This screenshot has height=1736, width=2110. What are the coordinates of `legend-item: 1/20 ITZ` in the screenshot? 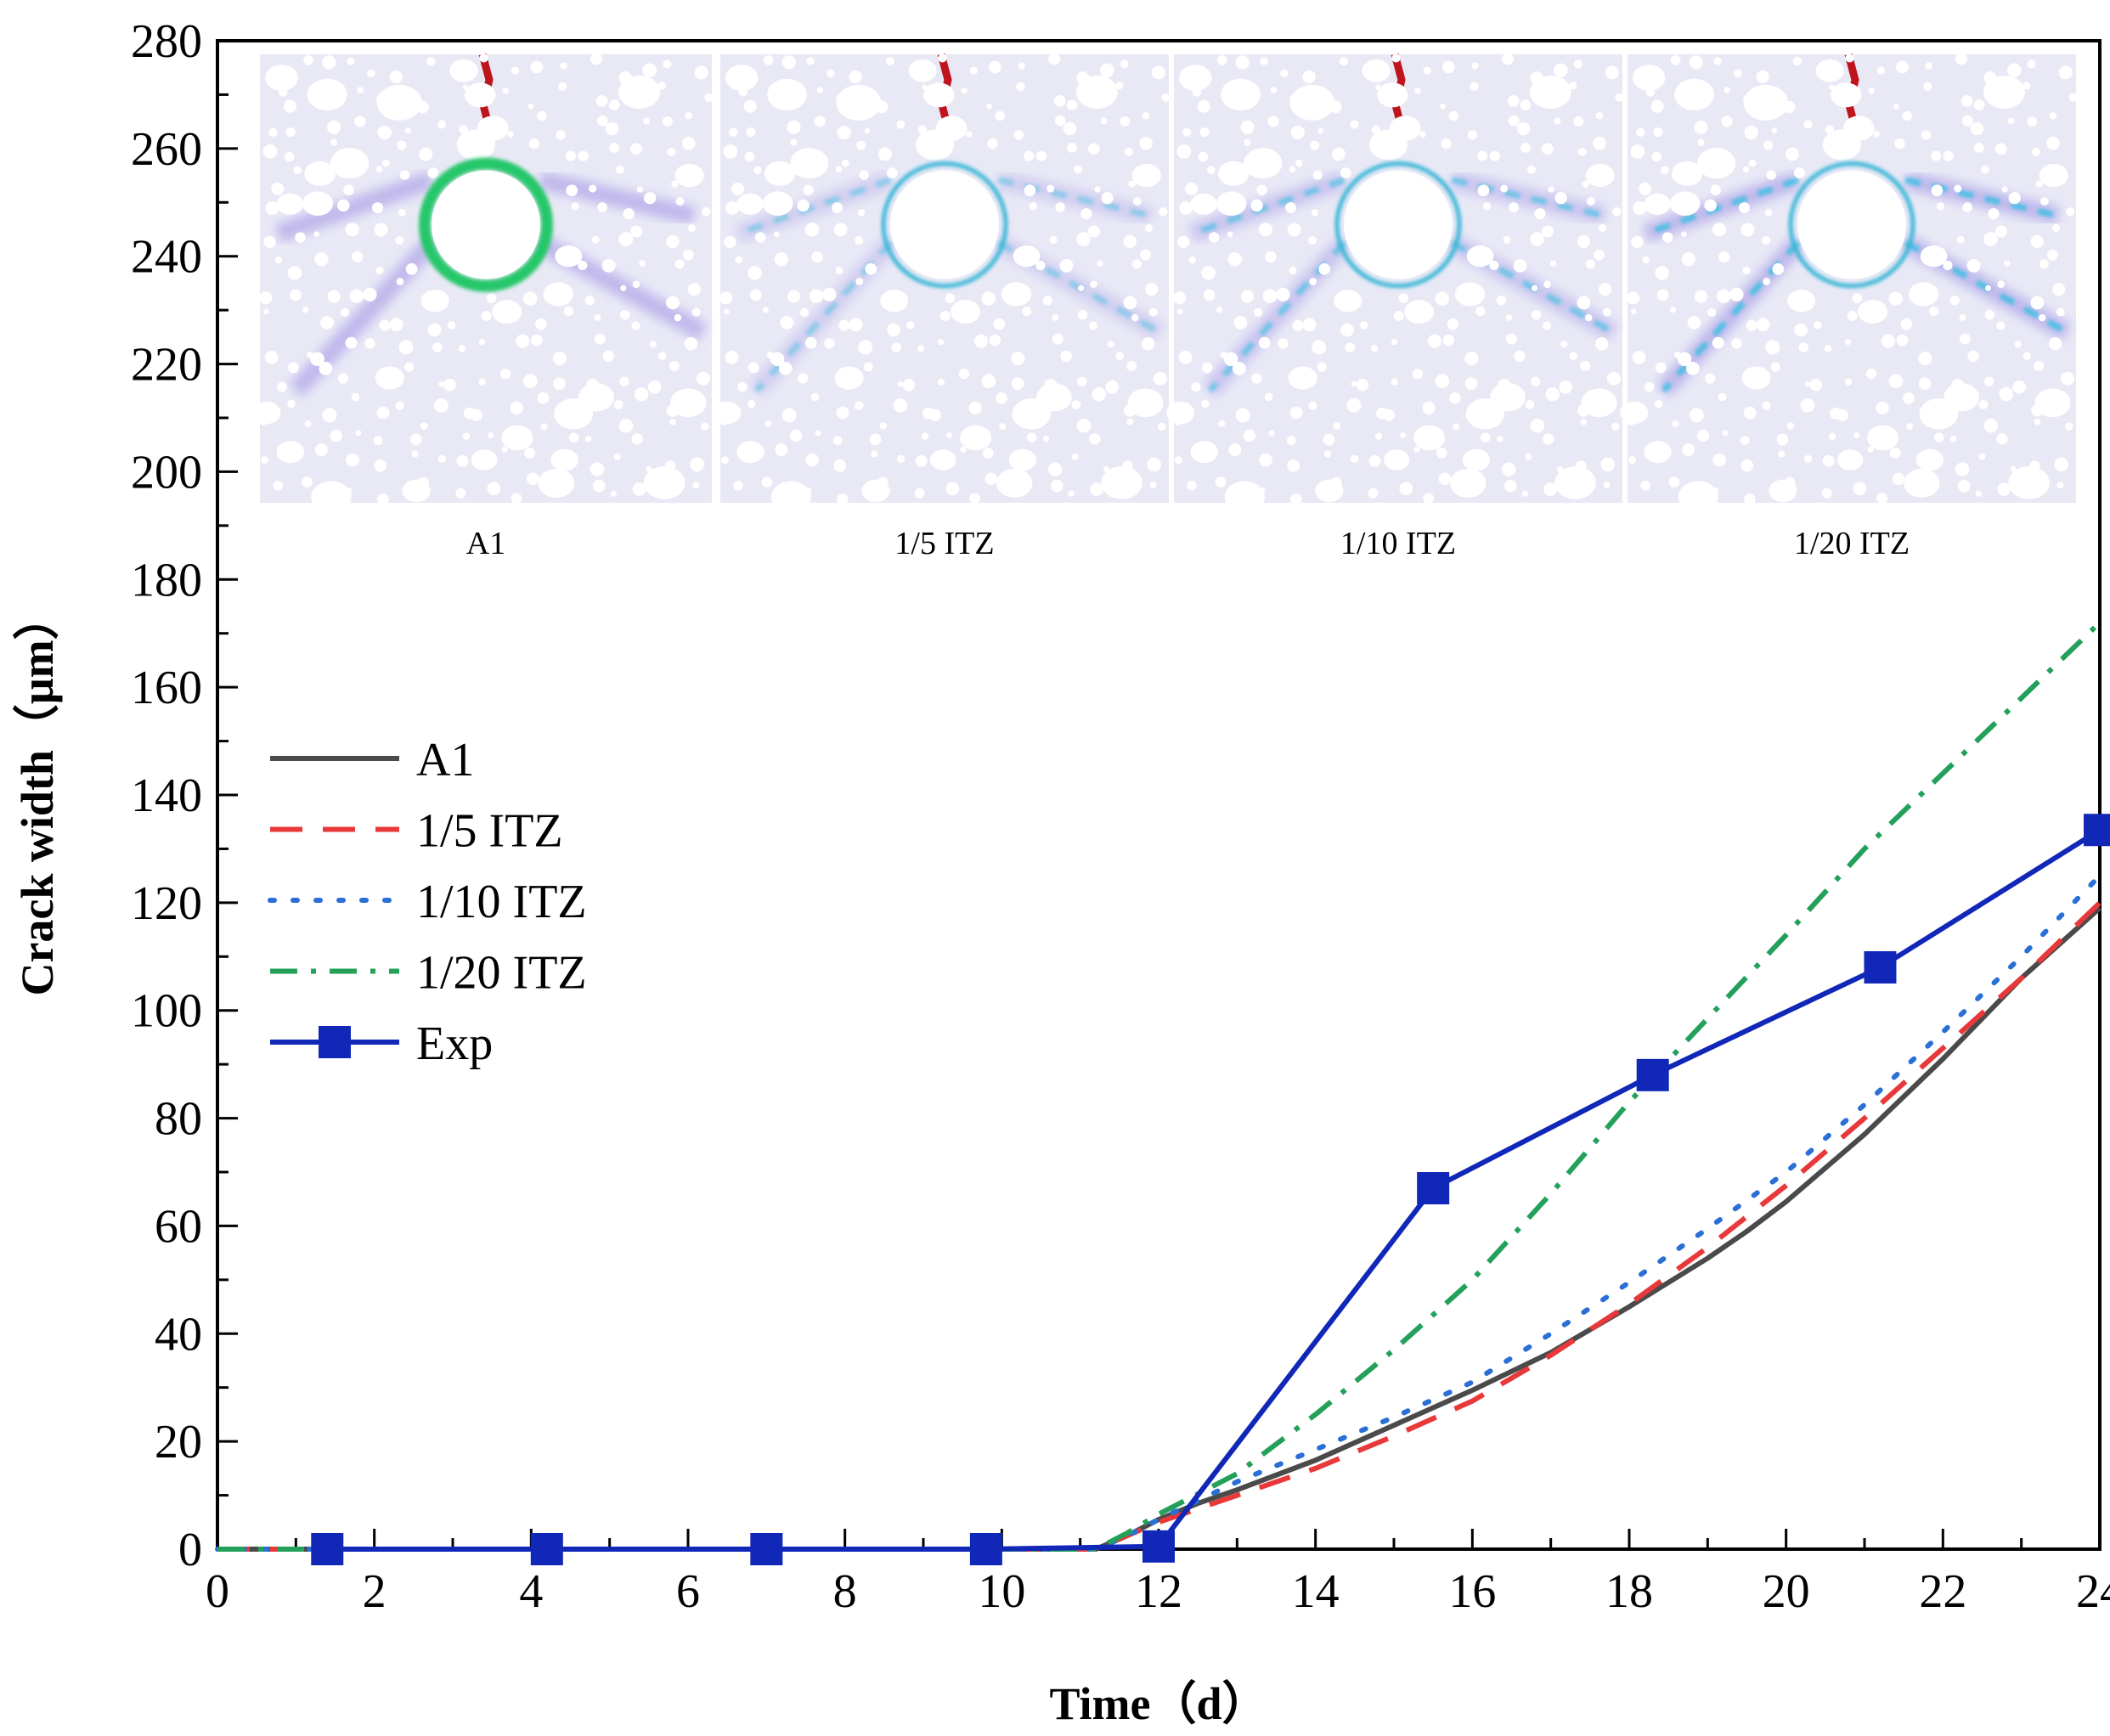 It's located at (428, 973).